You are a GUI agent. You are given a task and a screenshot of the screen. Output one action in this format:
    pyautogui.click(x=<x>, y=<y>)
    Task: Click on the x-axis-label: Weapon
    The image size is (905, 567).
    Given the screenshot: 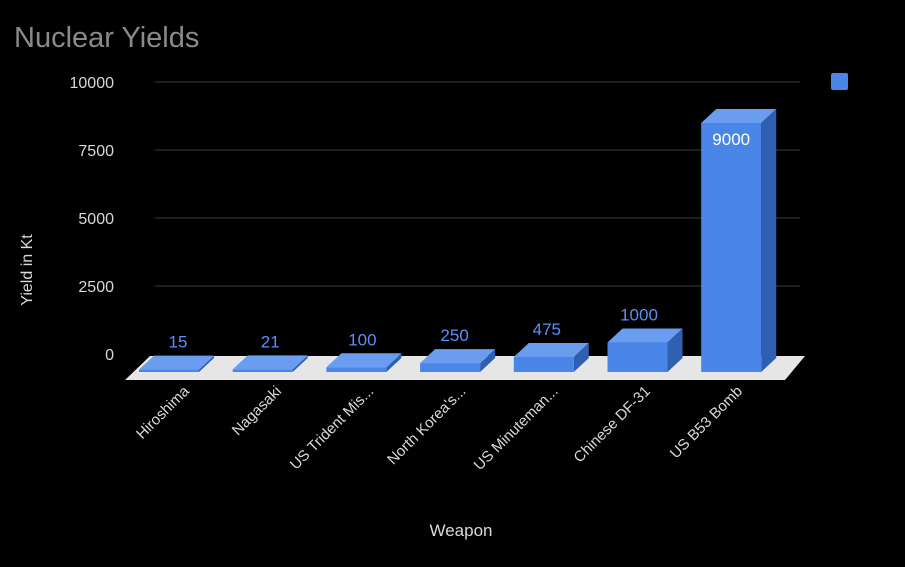 What is the action you would take?
    pyautogui.click(x=460, y=530)
    